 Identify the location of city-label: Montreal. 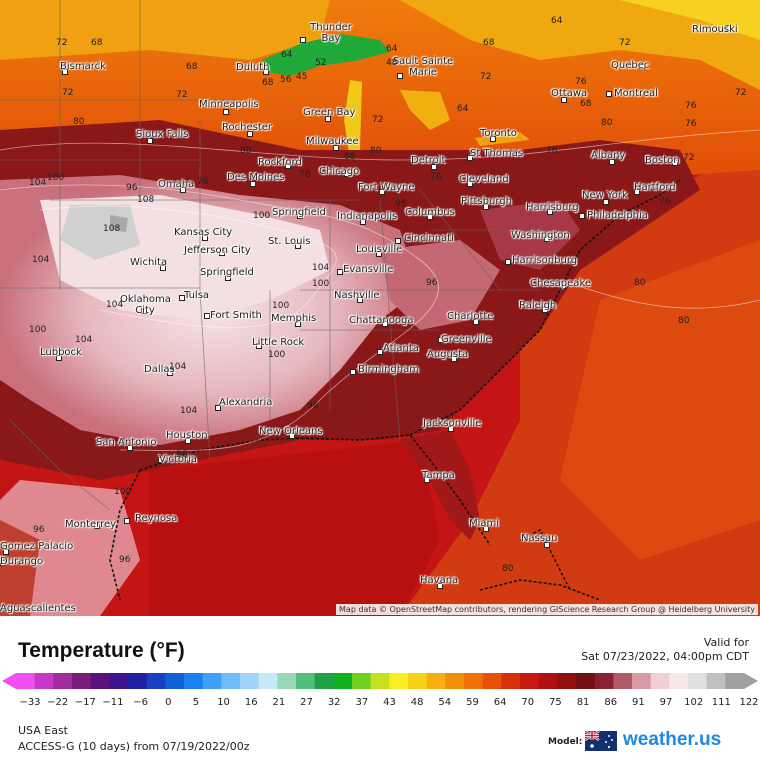
(636, 93).